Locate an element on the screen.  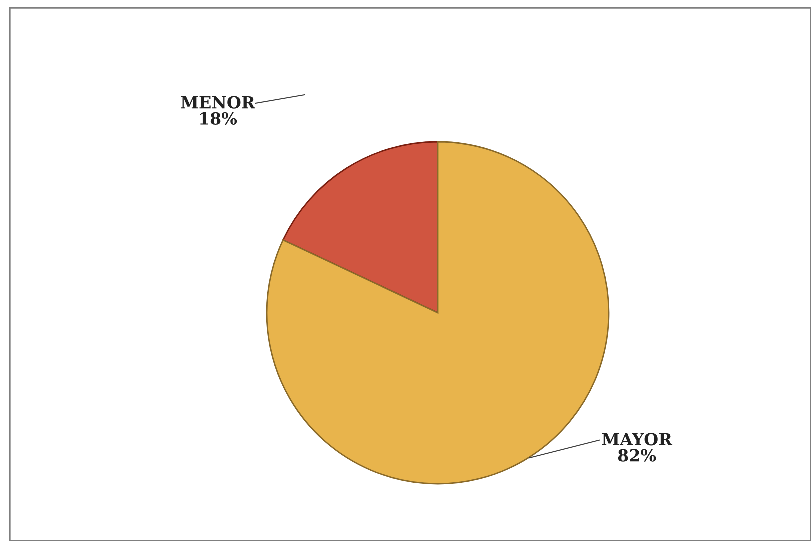
slice-label: MENOR is located at coordinates (218, 102).